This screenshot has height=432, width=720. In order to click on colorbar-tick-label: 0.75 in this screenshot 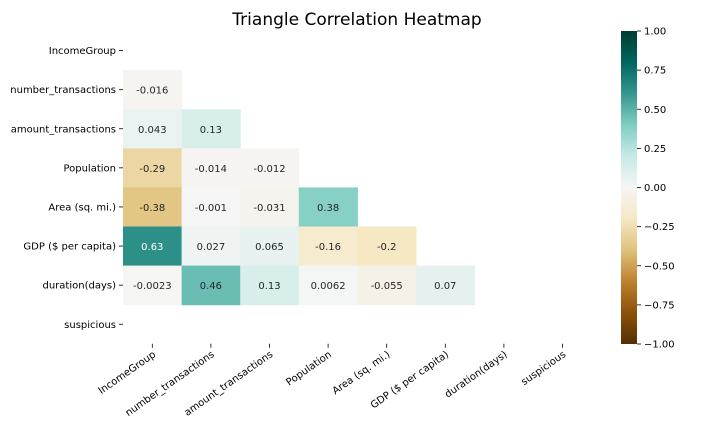, I will do `click(655, 71)`.